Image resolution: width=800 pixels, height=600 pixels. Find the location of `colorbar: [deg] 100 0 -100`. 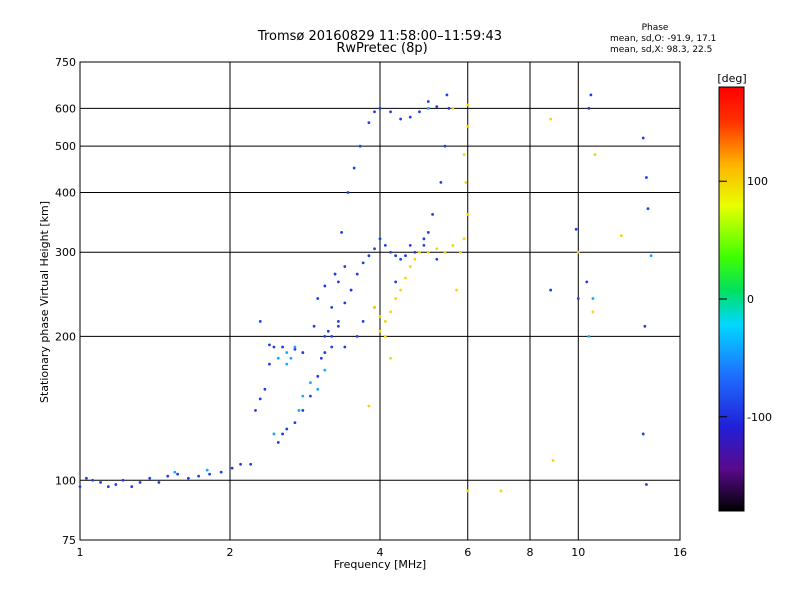

colorbar: [deg] 100 0 -100 is located at coordinates (744, 292).